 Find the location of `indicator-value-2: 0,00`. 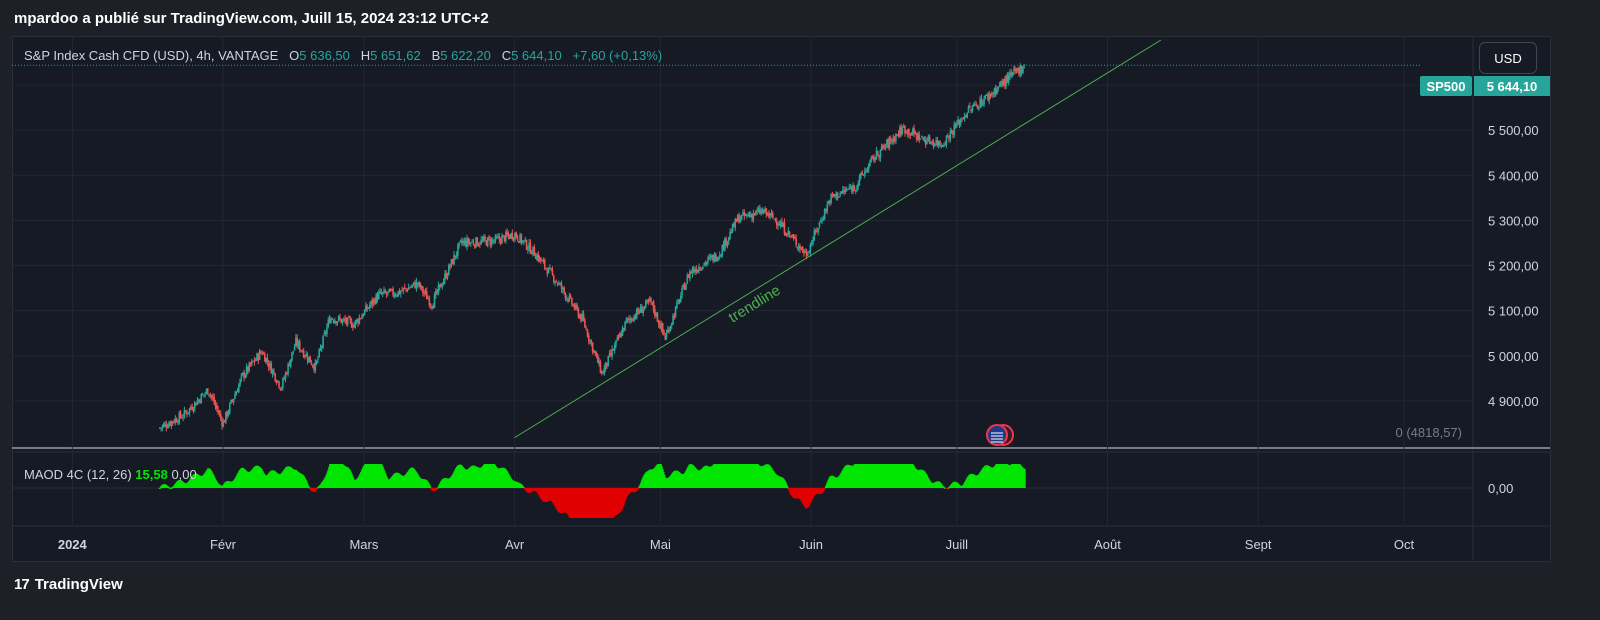

indicator-value-2: 0,00 is located at coordinates (184, 474).